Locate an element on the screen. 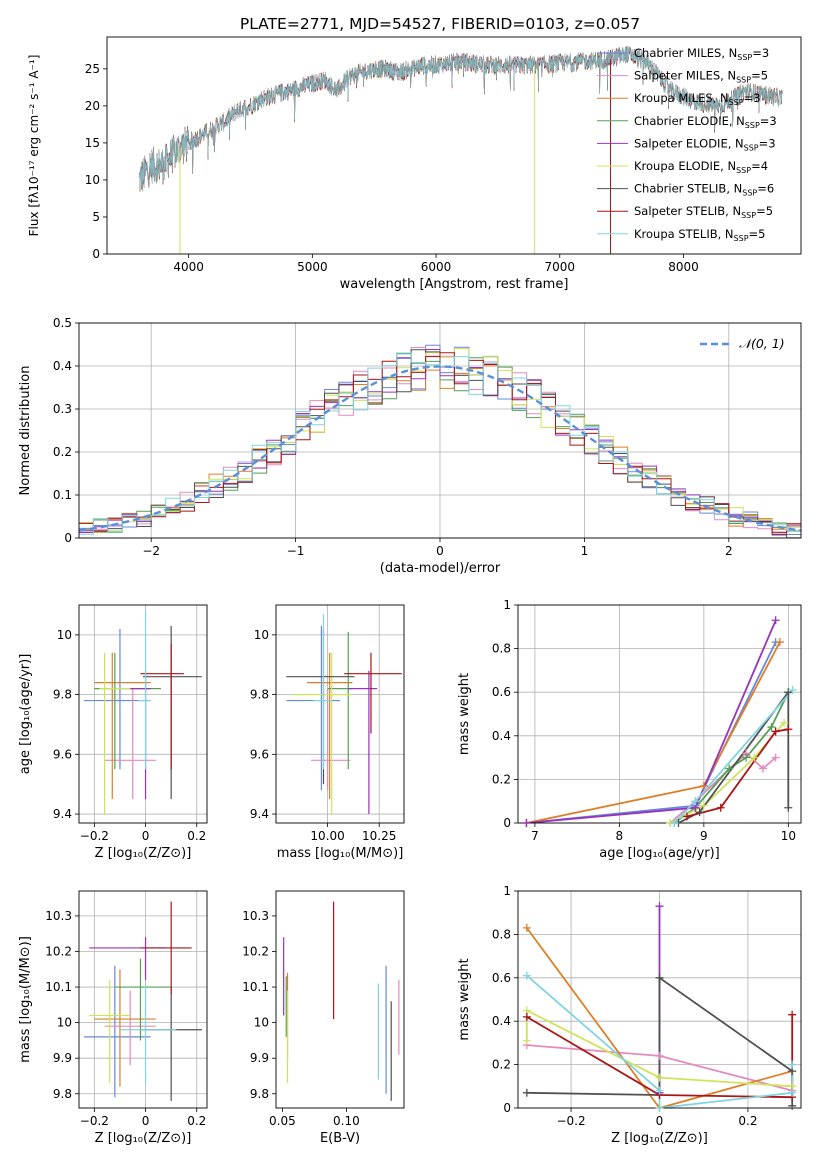 This screenshot has height=1170, width=819. x-tick-label: 10.25 is located at coordinates (379, 836).